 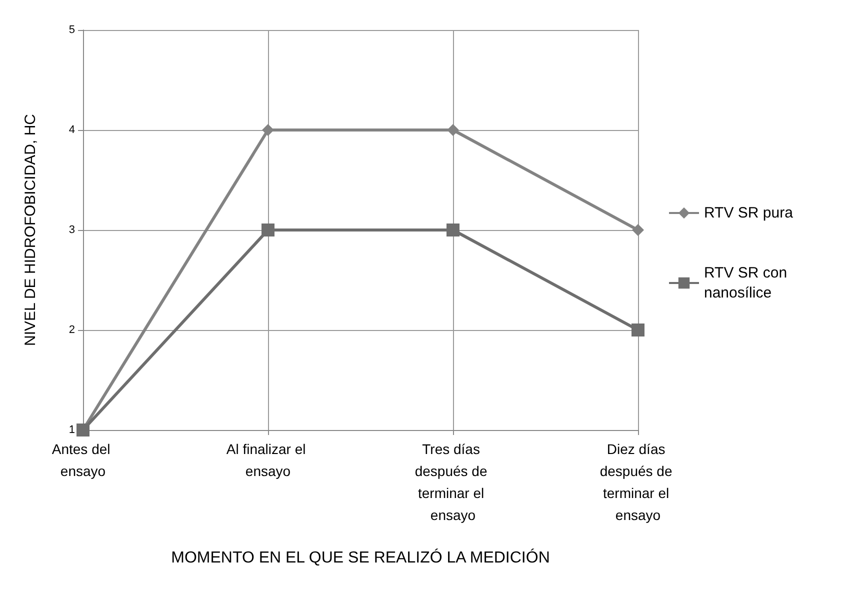 What do you see at coordinates (268, 460) in the screenshot?
I see `x-tick-label: Al finalizar el ensayo` at bounding box center [268, 460].